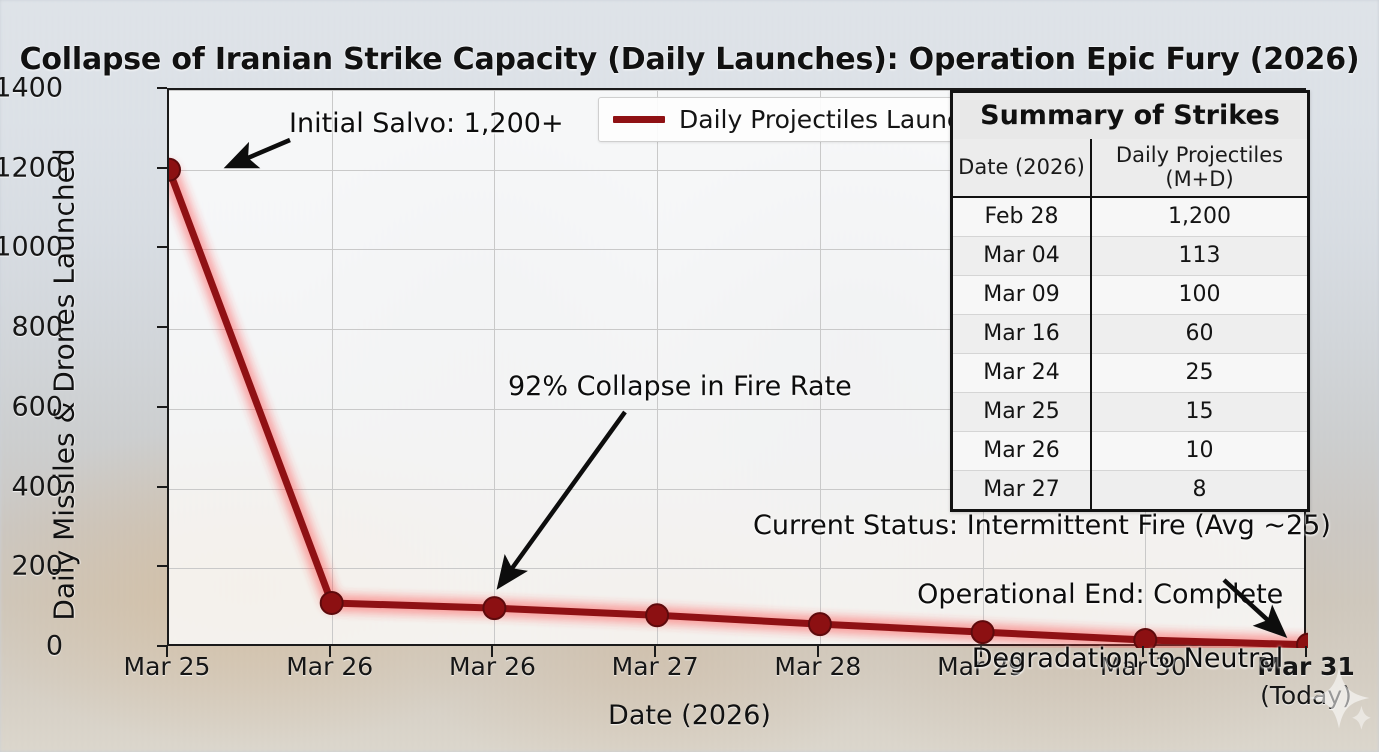 The width and height of the screenshot is (1379, 752). I want to click on annotation-collapse-rate: 92% Collapse in Fire Rate, so click(680, 386).